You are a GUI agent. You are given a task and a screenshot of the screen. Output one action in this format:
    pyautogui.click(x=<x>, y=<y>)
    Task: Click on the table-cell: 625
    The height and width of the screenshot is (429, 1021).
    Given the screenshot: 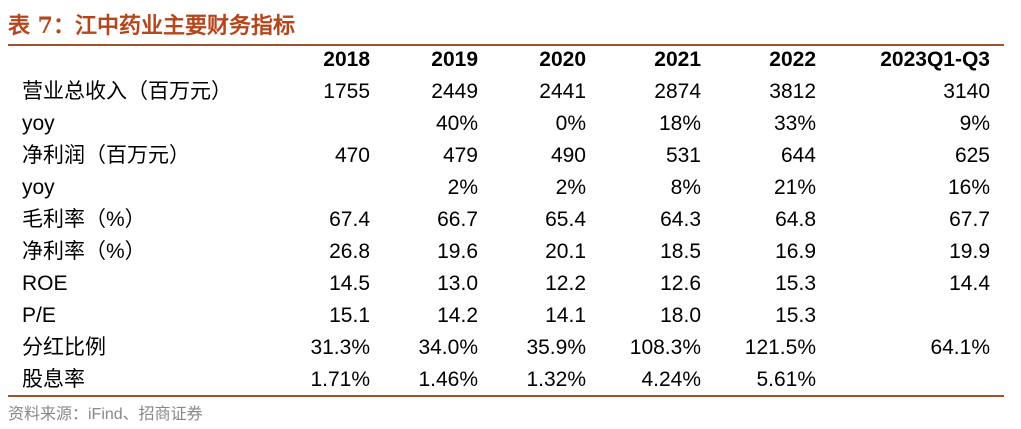 What is the action you would take?
    pyautogui.click(x=972, y=155)
    